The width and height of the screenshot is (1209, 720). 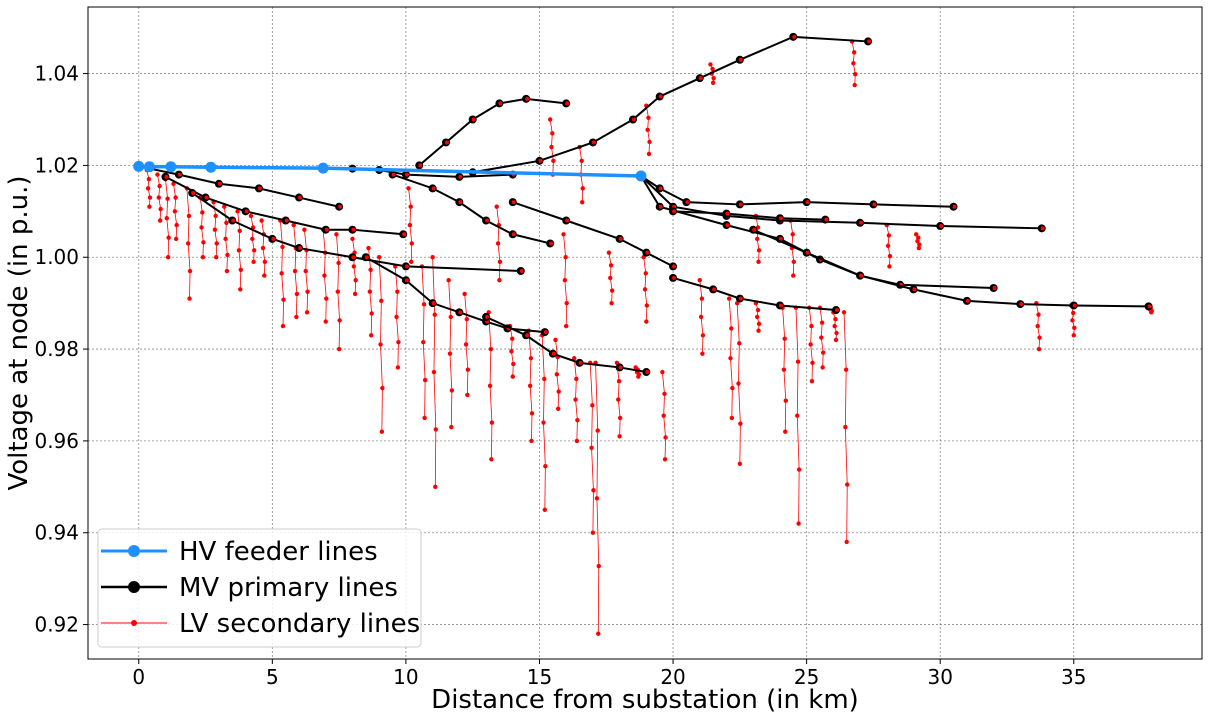 I want to click on y-tick-layer: 0.92 0.94 0.96 0.98 1.00 1.02 1.04, so click(x=61, y=349).